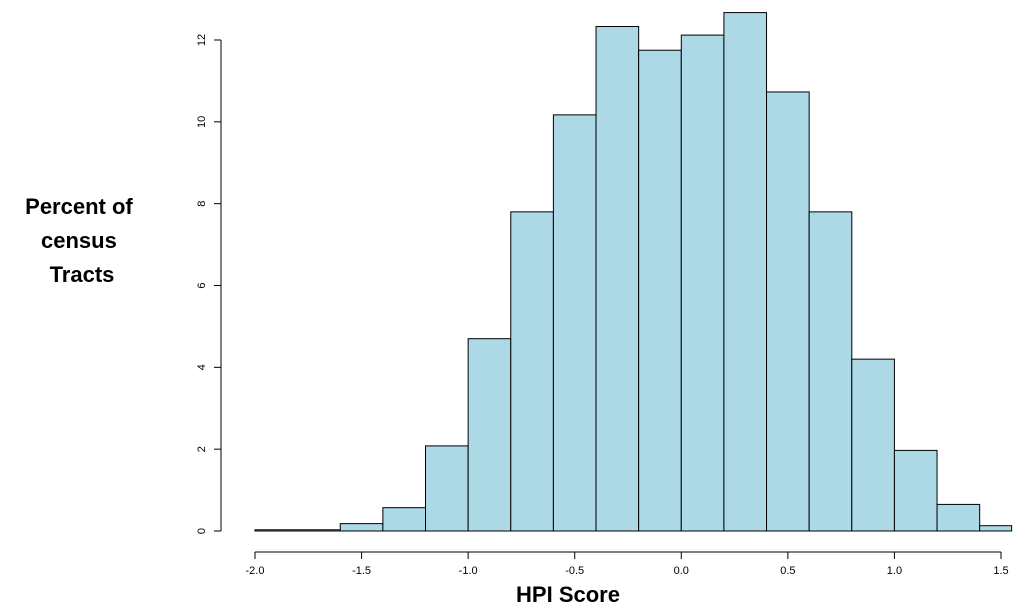 The image size is (1017, 611). What do you see at coordinates (202, 449) in the screenshot?
I see `y-tick-label: 2` at bounding box center [202, 449].